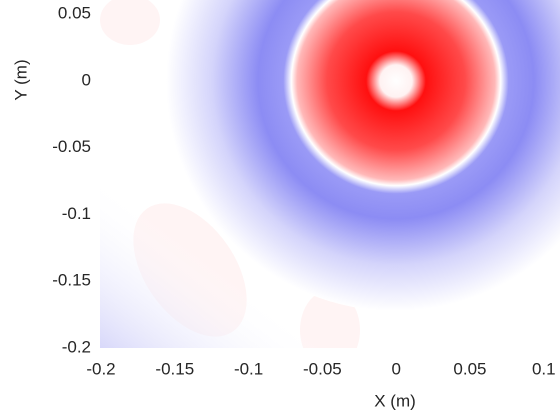  I want to click on y-tick-label: 0, so click(86, 79).